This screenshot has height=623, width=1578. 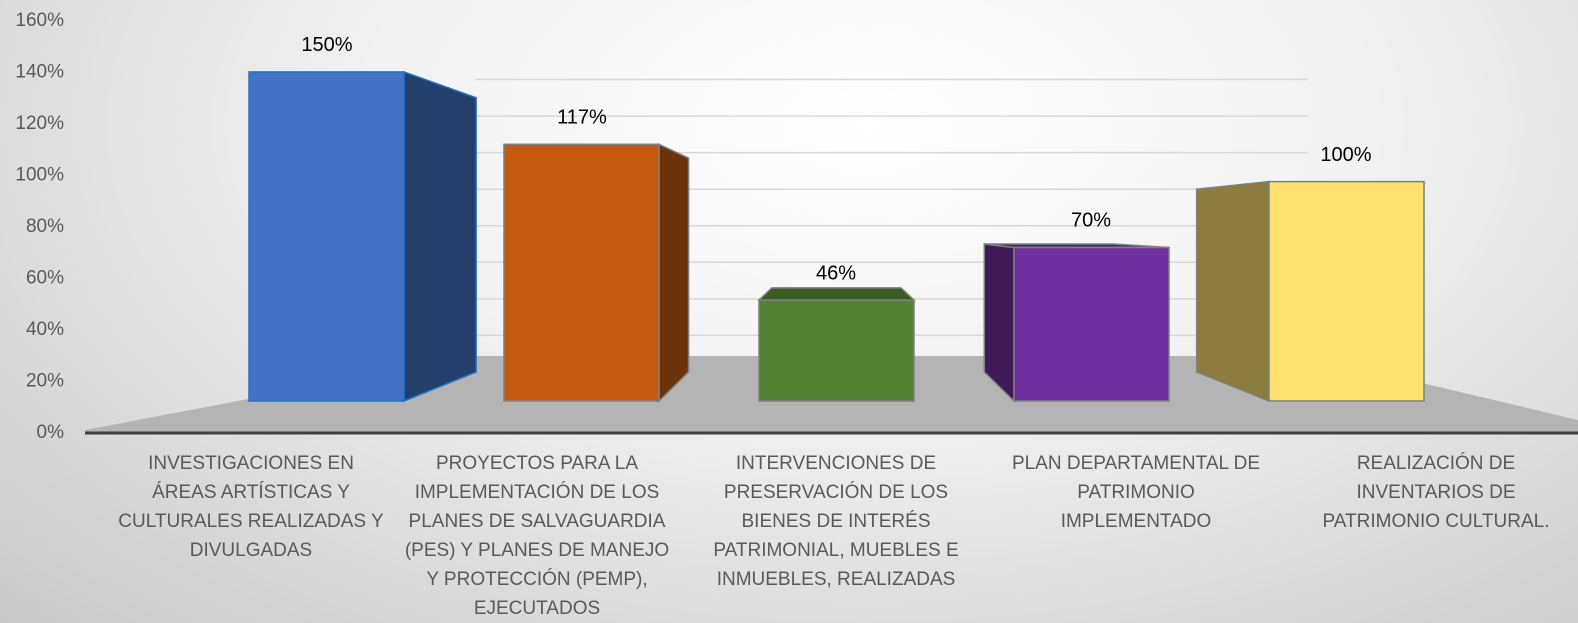 I want to click on y-tick-label: 0%, so click(x=51, y=432).